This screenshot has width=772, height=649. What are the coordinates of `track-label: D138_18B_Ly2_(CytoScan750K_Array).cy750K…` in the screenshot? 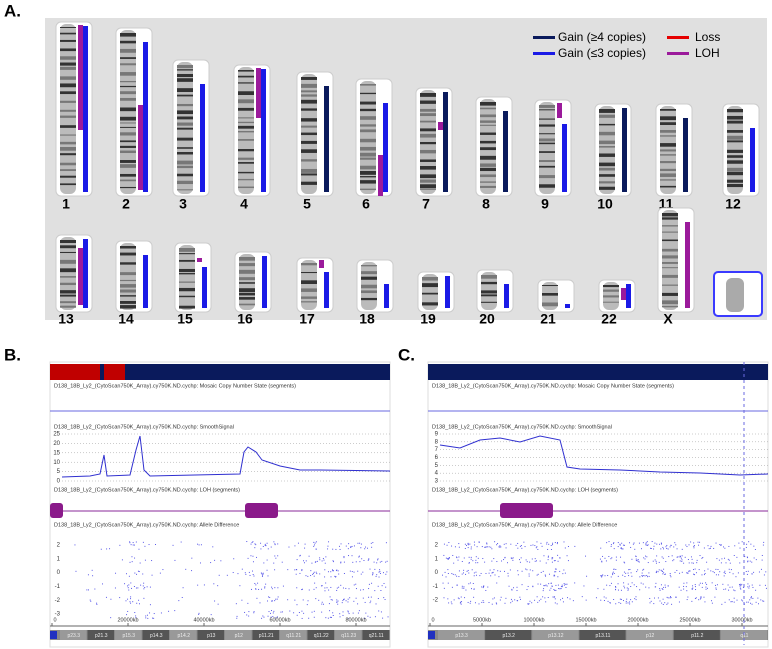 It's located at (147, 490).